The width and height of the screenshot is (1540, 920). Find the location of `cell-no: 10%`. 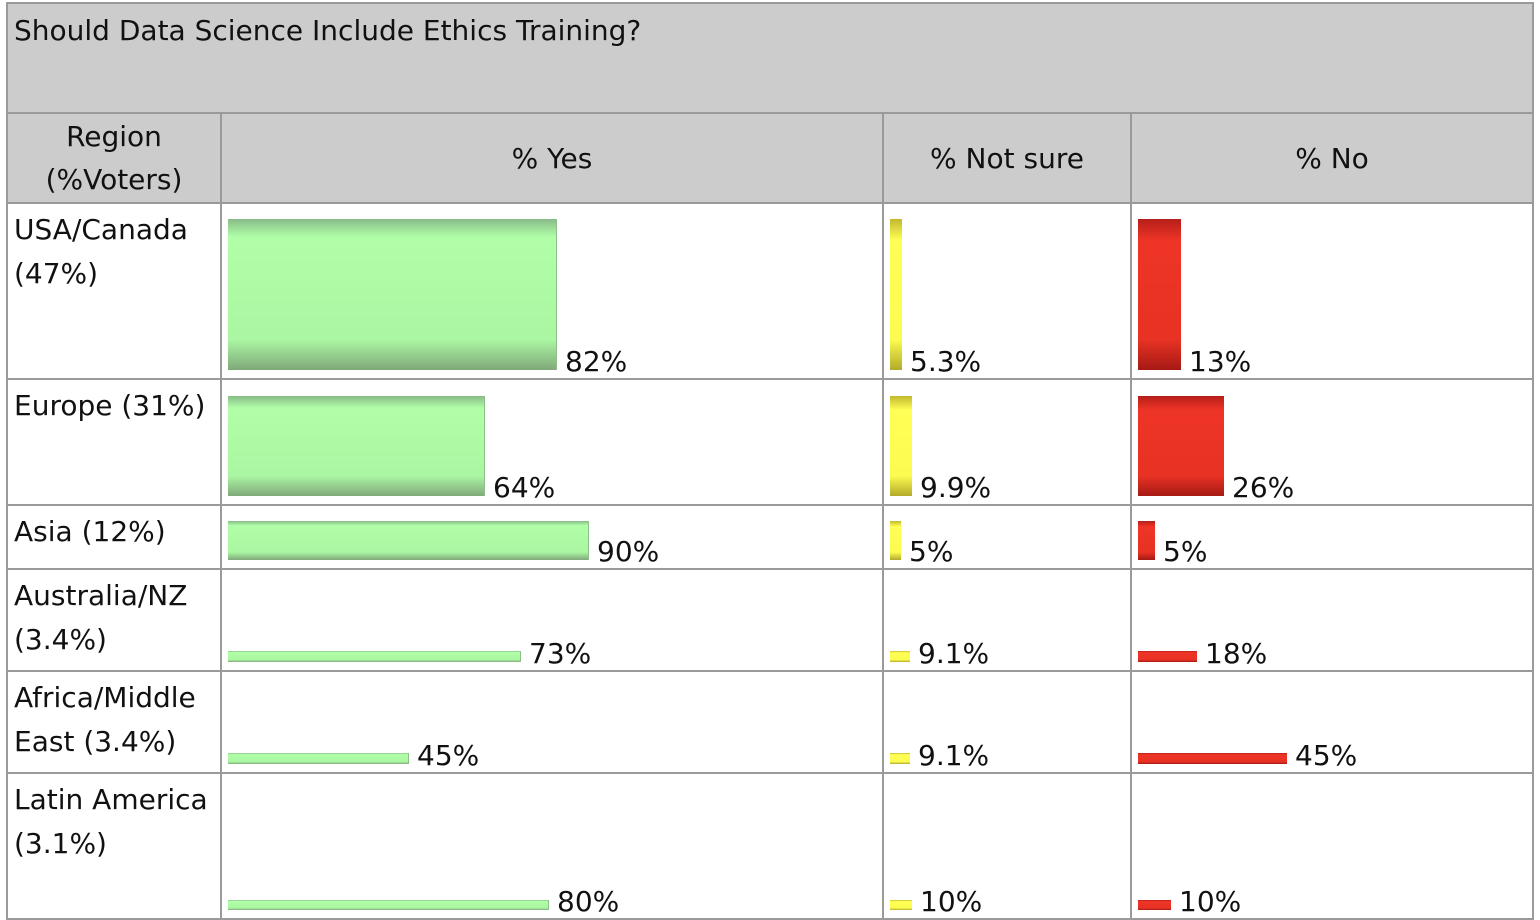

cell-no: 10% is located at coordinates (1332, 846).